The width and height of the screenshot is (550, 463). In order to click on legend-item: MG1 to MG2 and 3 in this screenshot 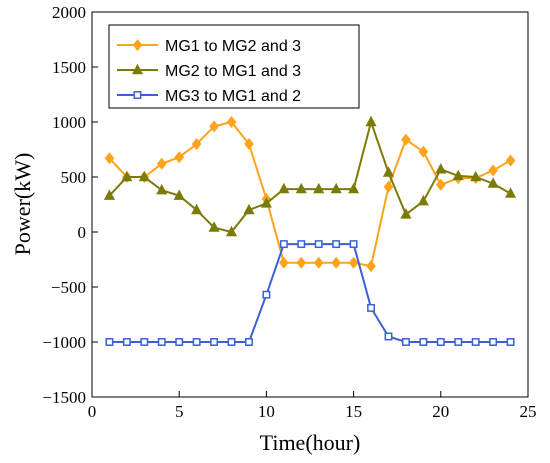, I will do `click(209, 46)`.